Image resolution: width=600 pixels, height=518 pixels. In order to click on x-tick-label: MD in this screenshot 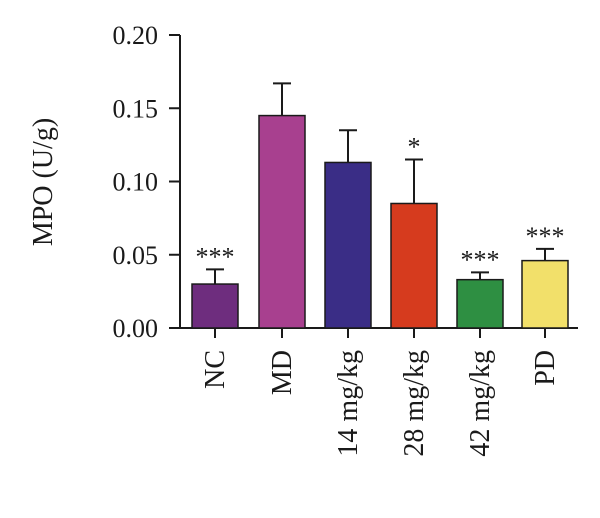, I will do `click(282, 372)`.